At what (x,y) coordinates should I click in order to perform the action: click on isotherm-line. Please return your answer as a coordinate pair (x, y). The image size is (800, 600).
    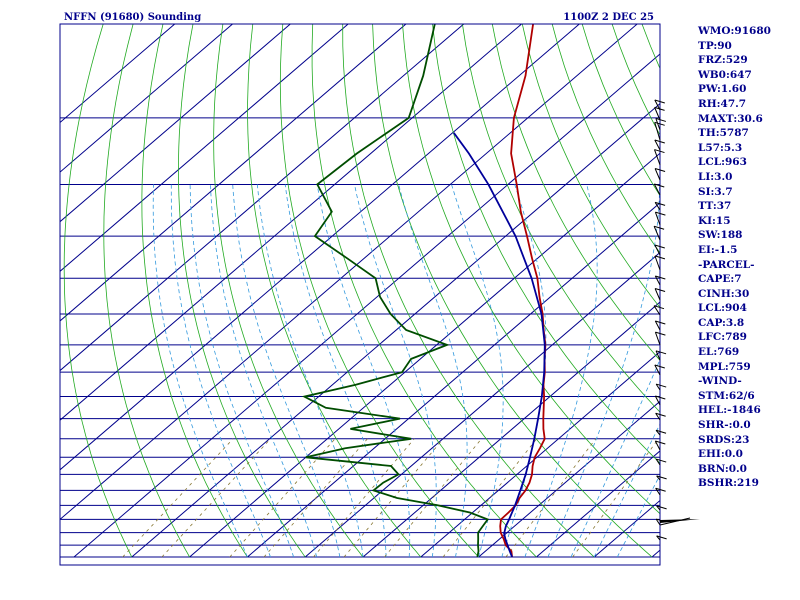
    Looking at the image, I should click on (118, 74).